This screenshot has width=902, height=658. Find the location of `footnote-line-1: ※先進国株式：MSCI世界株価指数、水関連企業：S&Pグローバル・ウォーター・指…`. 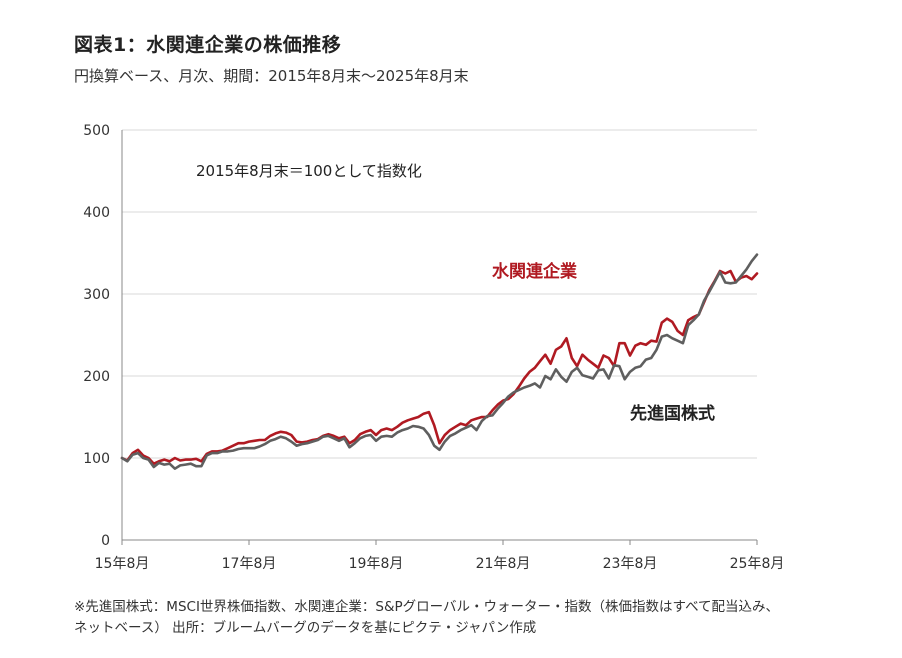

footnote-line-1: ※先進国株式：MSCI世界株価指数、水関連企業：S&Pグローバル・ウォーター・指… is located at coordinates (427, 607).